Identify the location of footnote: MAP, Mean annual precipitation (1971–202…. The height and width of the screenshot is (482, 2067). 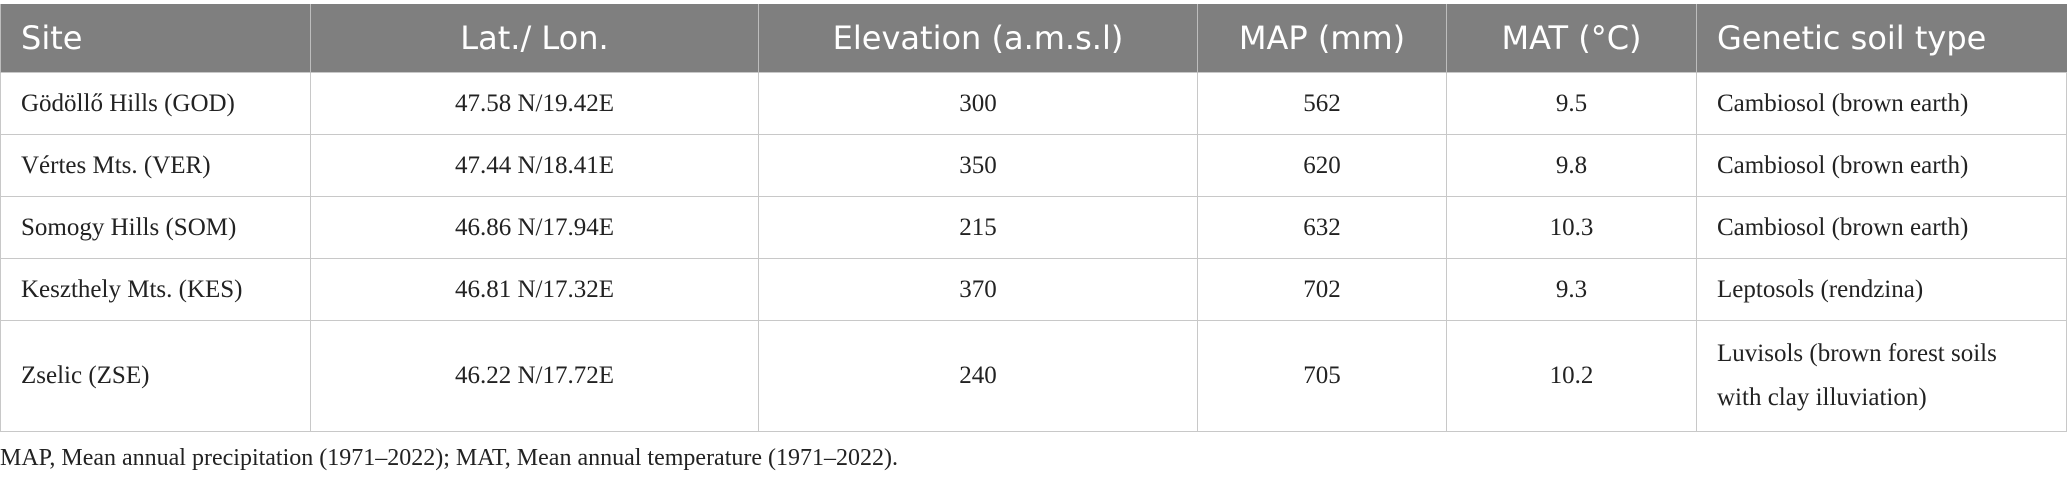
(449, 458).